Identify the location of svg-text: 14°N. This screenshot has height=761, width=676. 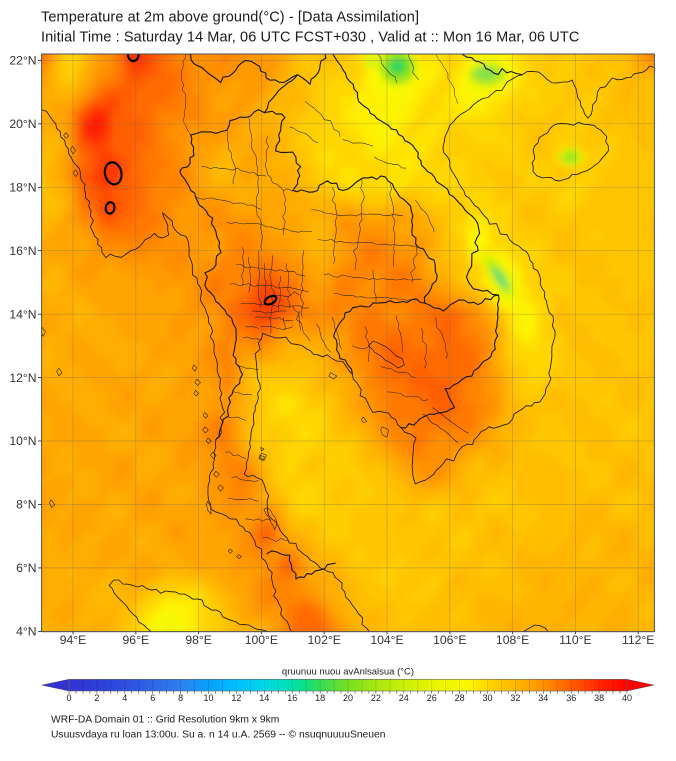
(22, 314).